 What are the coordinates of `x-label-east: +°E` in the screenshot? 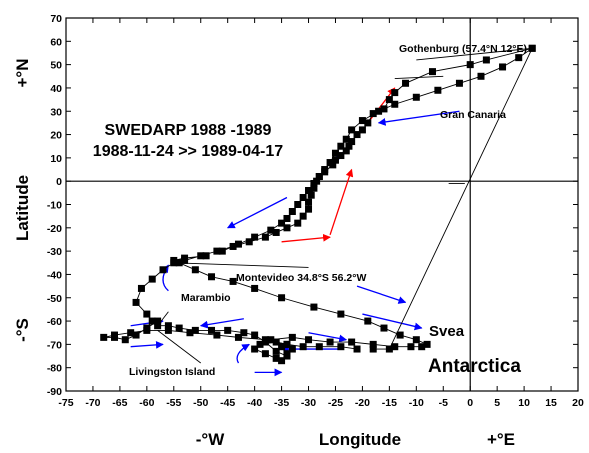 It's located at (501, 439).